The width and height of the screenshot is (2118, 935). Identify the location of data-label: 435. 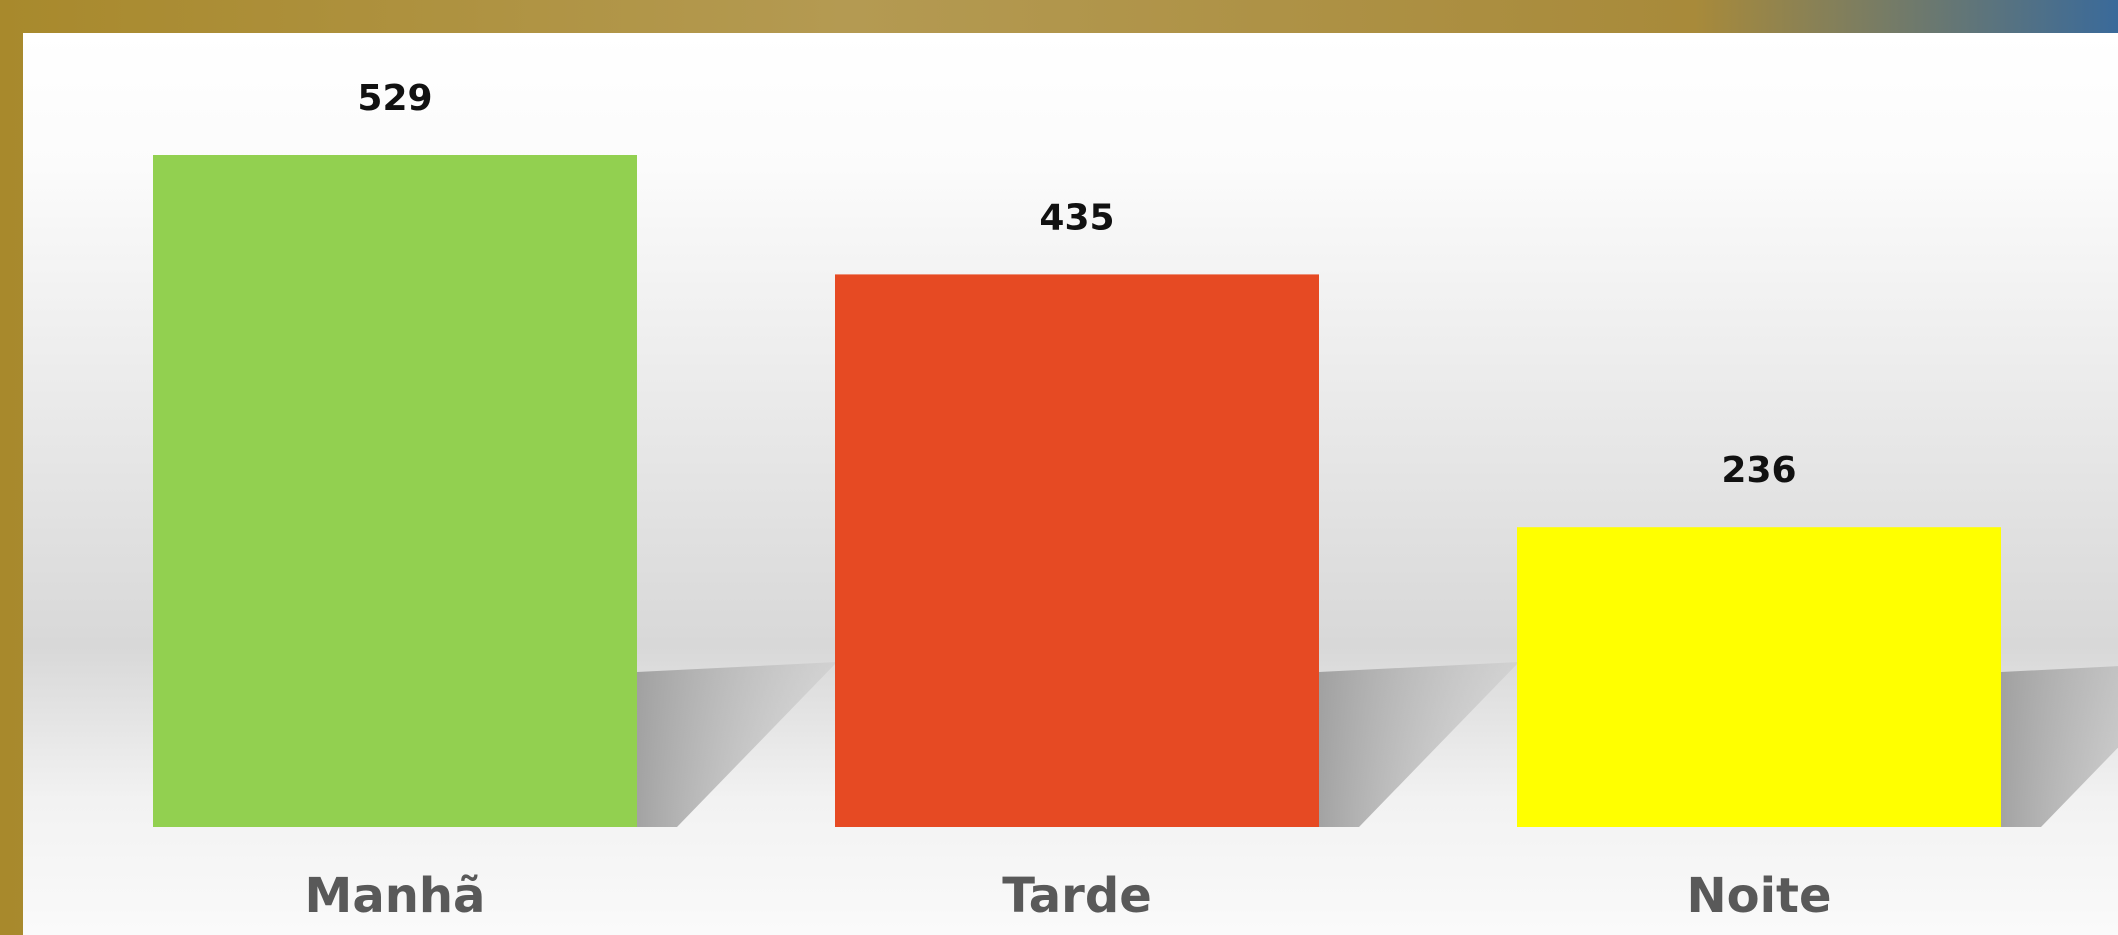
(1076, 217).